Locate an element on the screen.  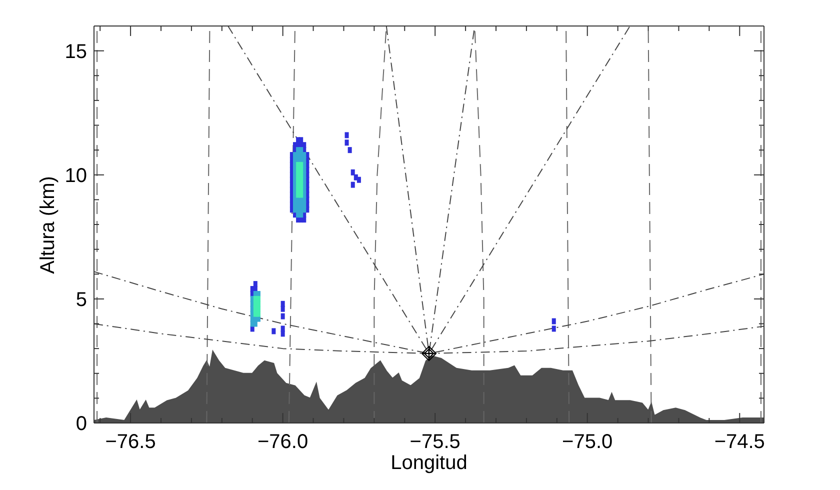
x-tick-label: −74.5 is located at coordinates (739, 442).